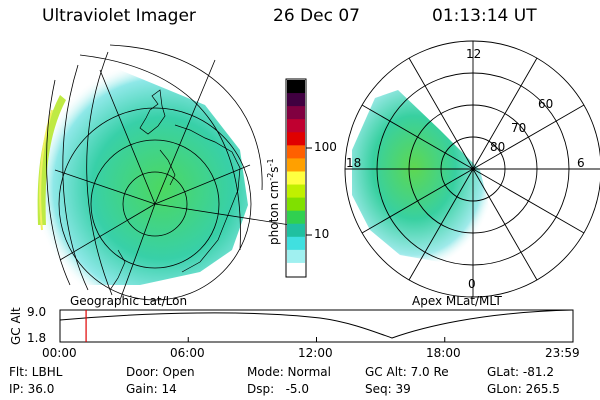 The width and height of the screenshot is (600, 400). What do you see at coordinates (51, 160) in the screenshot?
I see `limb-glow` at bounding box center [51, 160].